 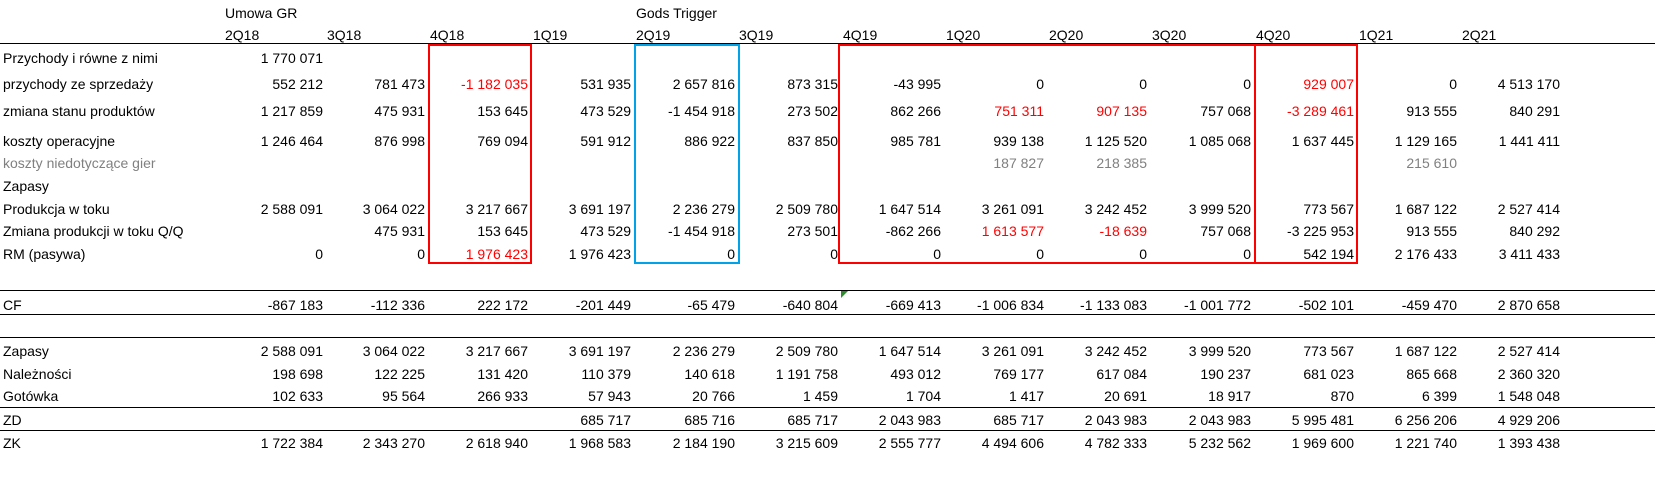 I want to click on period-header-2Q21: 2Q21, so click(x=1479, y=35).